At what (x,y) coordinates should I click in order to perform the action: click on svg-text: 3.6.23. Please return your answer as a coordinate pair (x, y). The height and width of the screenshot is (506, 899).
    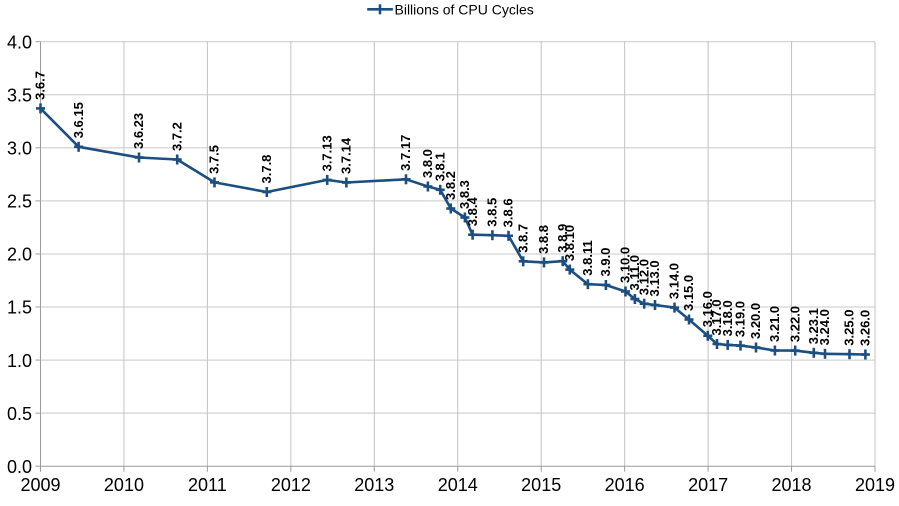
    Looking at the image, I should click on (138, 131).